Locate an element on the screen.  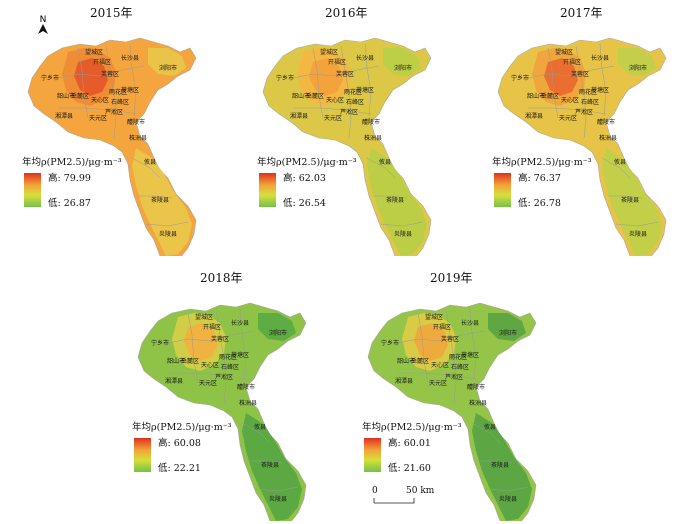
legend-high: 高: 62.03 is located at coordinates (304, 178).